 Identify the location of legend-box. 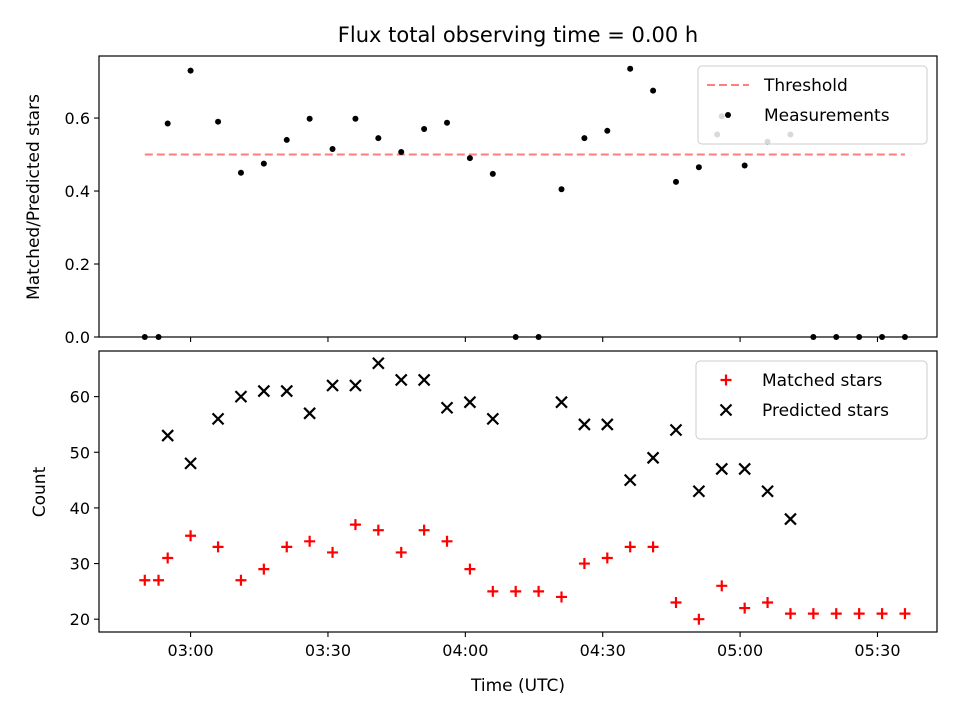
(811, 400).